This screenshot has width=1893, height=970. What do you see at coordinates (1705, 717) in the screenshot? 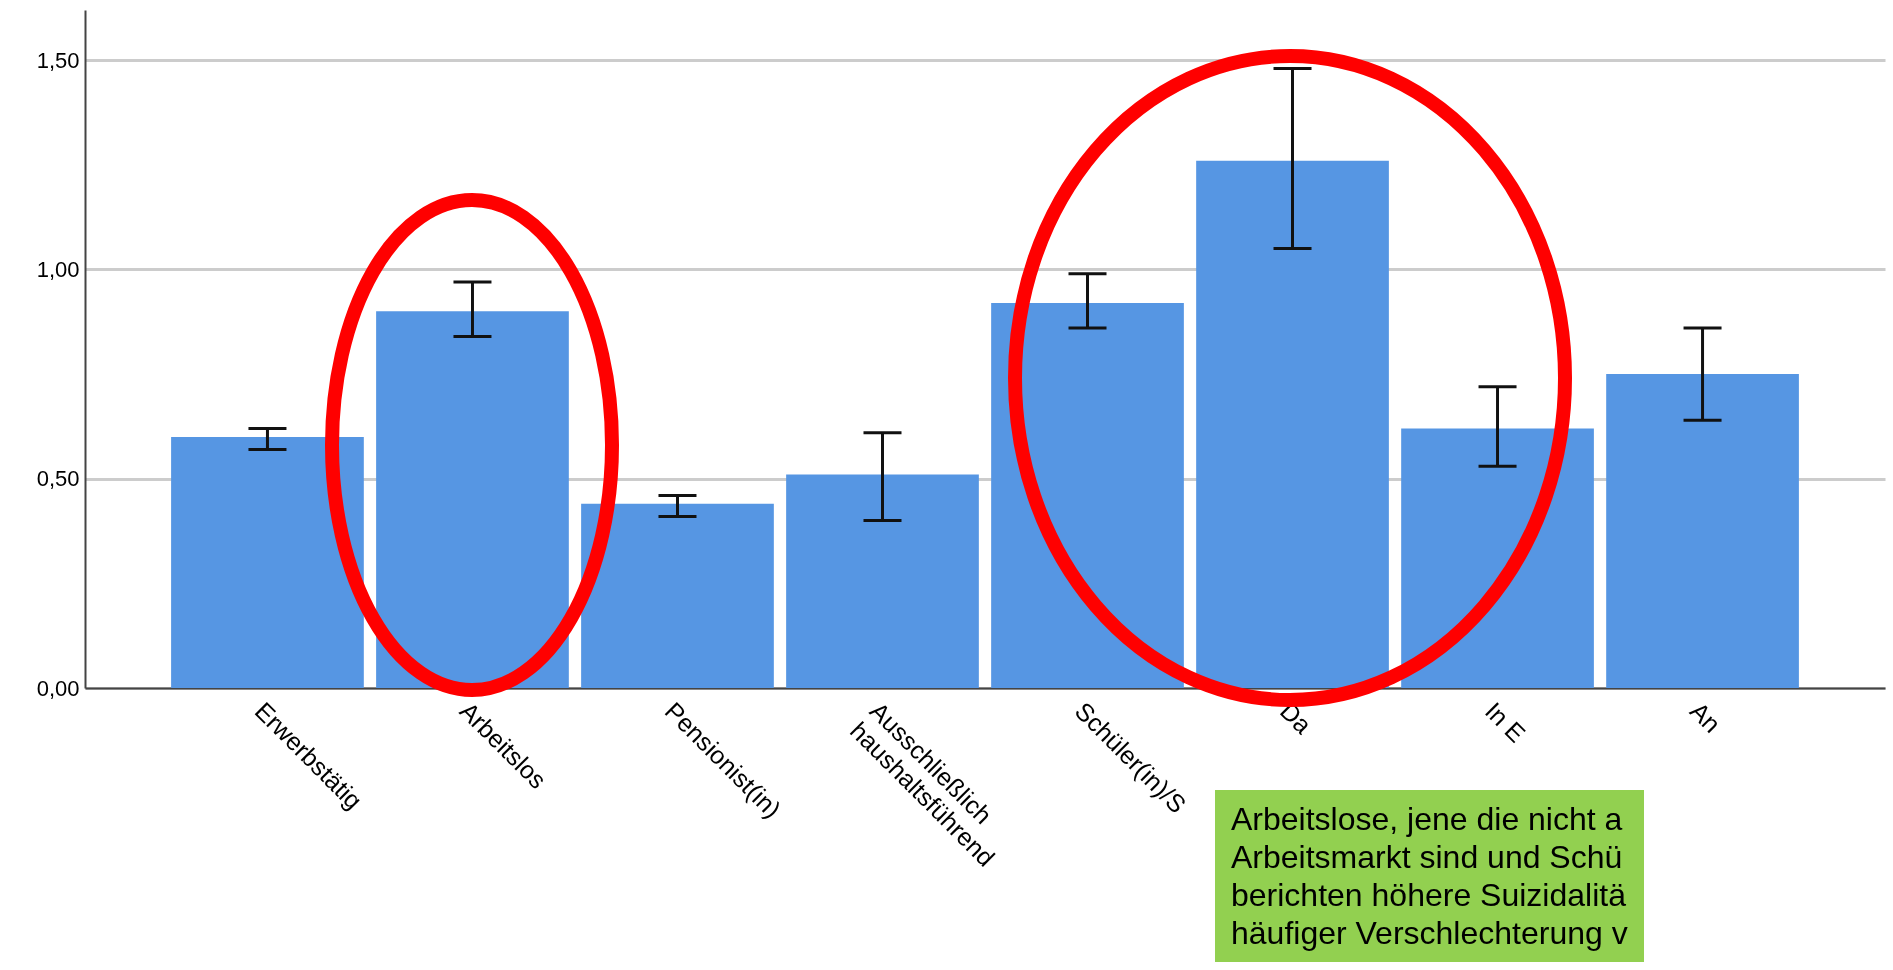
I see `x-tick-label: An` at bounding box center [1705, 717].